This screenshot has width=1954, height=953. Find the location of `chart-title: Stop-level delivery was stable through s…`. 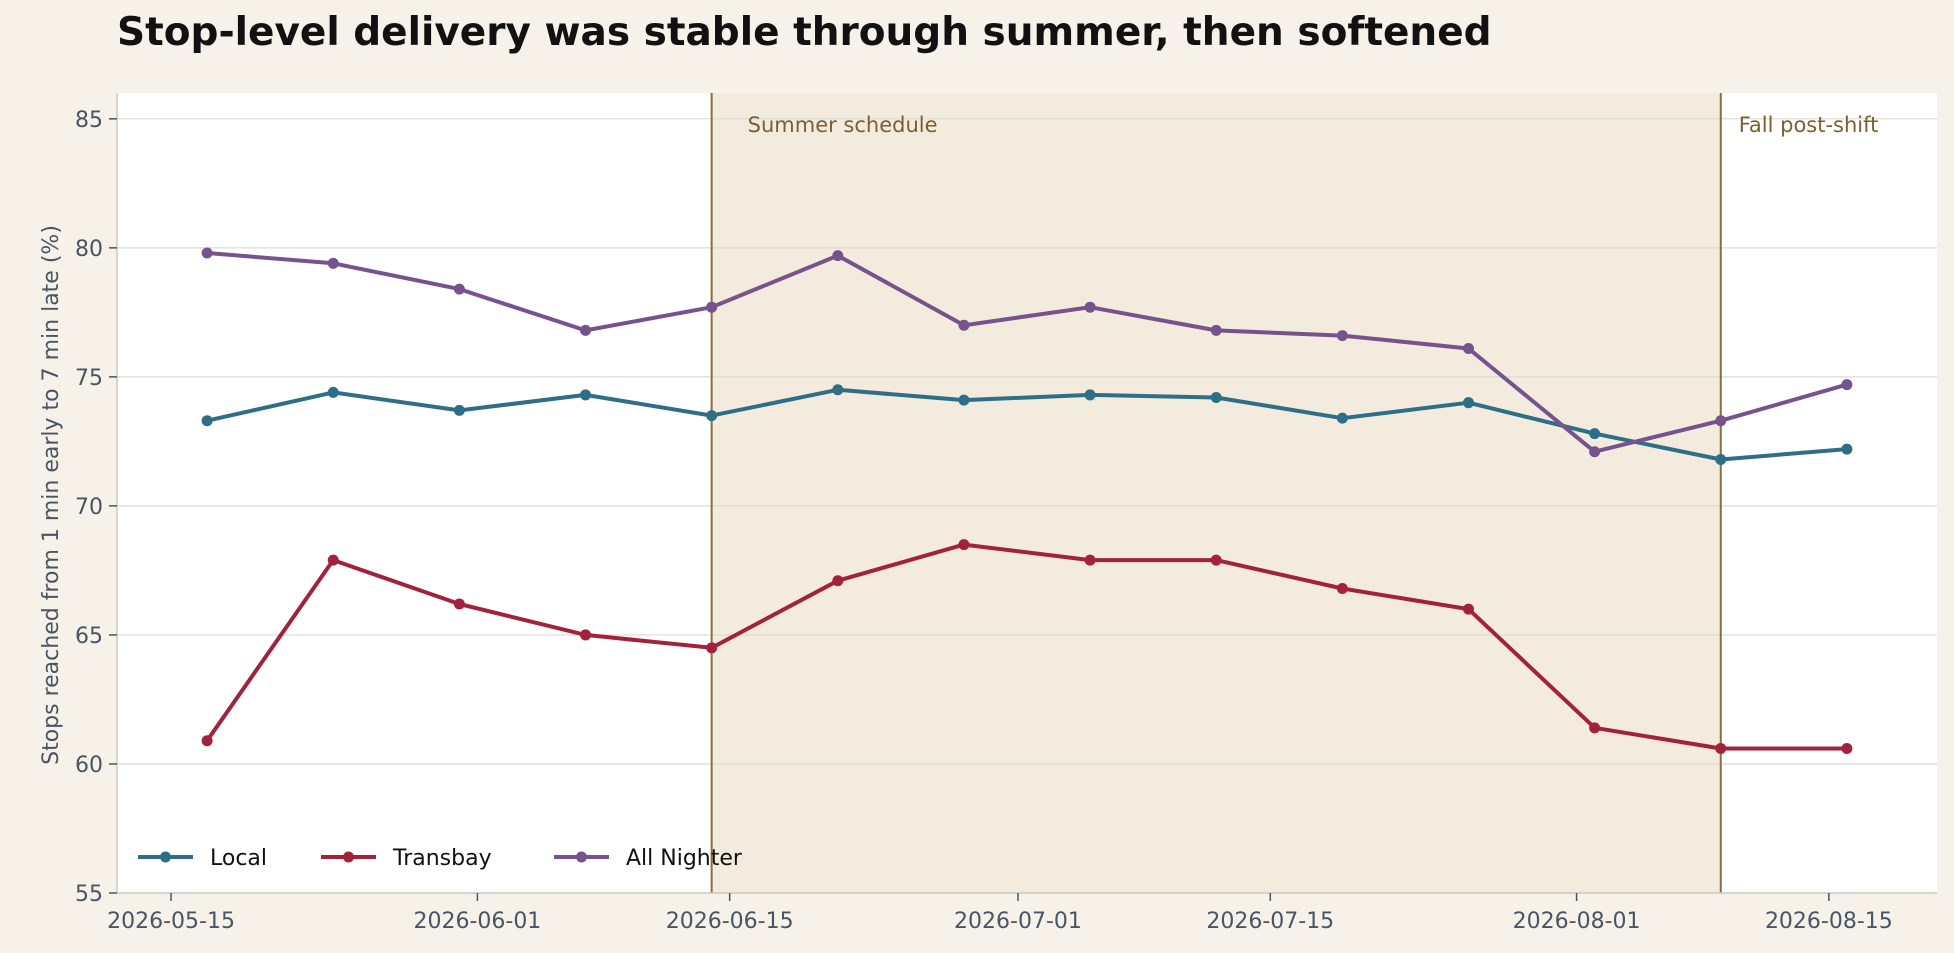

chart-title: Stop-level delivery was stable through s… is located at coordinates (804, 32).